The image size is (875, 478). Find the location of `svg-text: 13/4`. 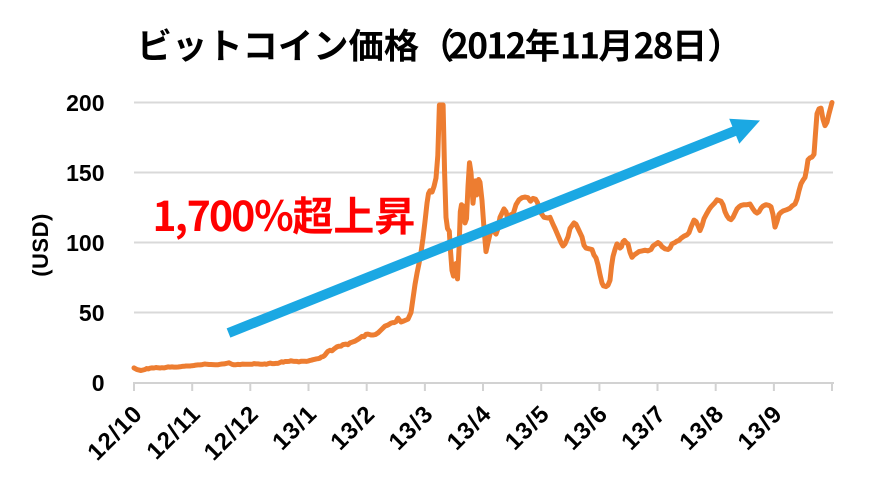

svg-text: 13/4 is located at coordinates (470, 428).